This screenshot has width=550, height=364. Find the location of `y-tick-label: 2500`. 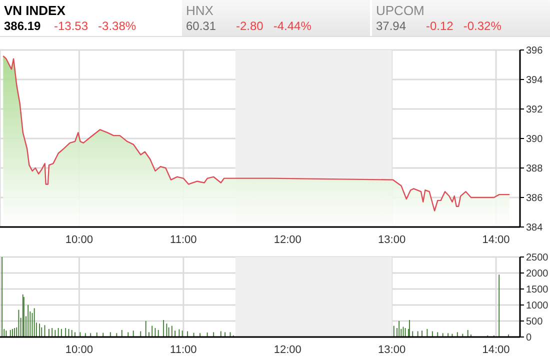

y-tick-label: 2500 is located at coordinates (537, 258).